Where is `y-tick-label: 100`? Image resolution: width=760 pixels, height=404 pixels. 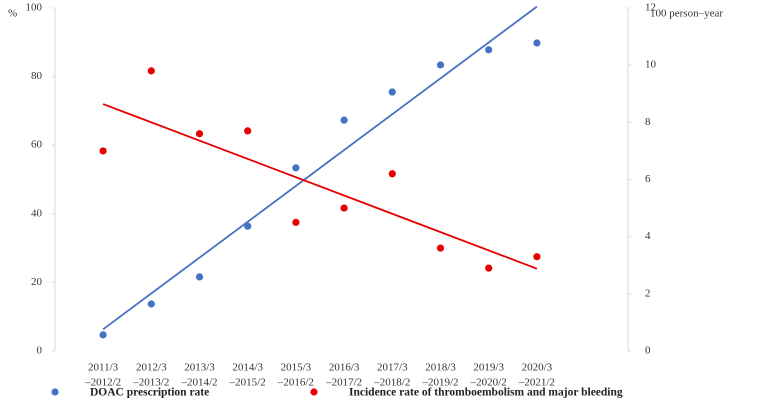
y-tick-label: 100 is located at coordinates (34, 8).